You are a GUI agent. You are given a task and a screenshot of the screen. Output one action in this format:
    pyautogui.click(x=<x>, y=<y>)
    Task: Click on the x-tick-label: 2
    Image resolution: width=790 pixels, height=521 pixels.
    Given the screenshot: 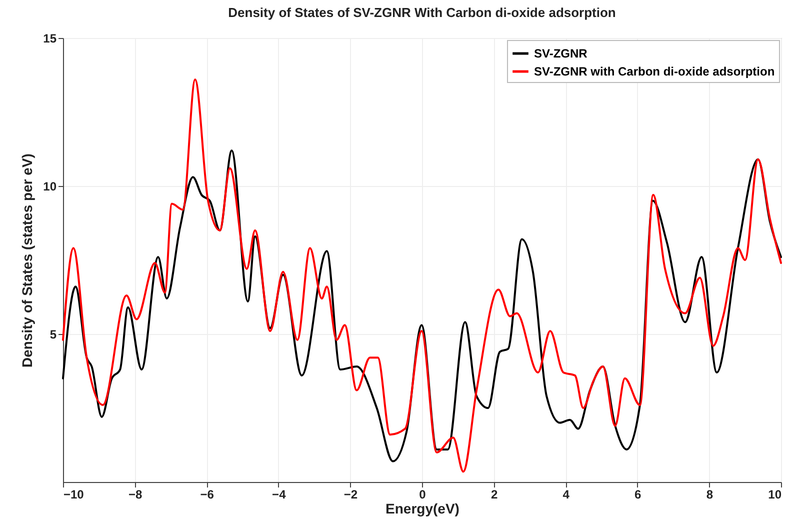 What is the action you would take?
    pyautogui.click(x=494, y=495)
    